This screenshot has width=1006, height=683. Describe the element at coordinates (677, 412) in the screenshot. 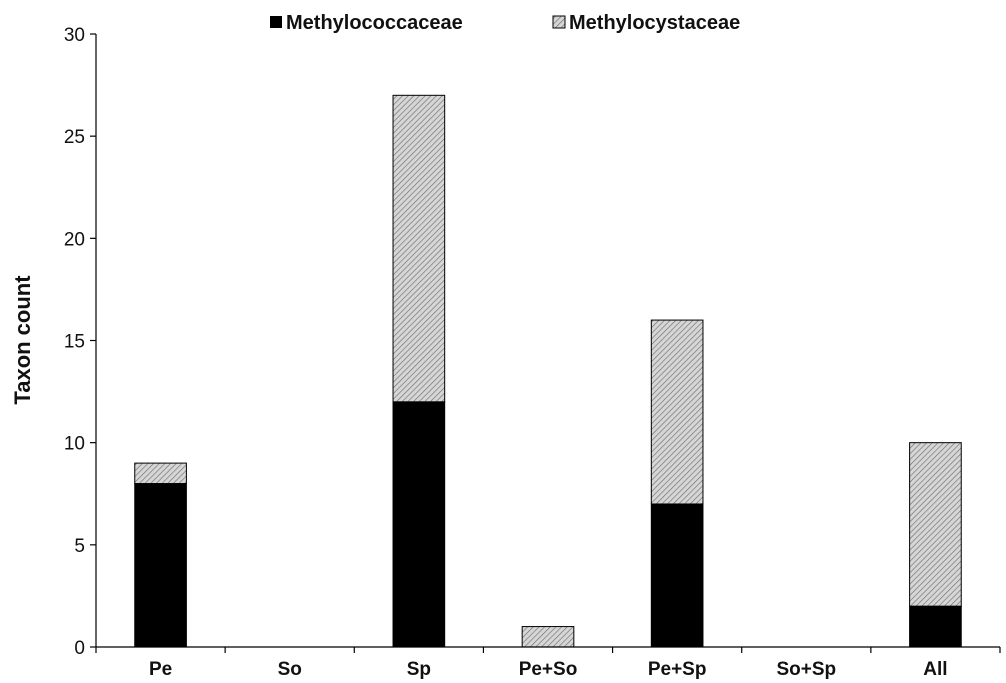

I see `bar-segment-methylocystaceae-pe-sp` at that location.